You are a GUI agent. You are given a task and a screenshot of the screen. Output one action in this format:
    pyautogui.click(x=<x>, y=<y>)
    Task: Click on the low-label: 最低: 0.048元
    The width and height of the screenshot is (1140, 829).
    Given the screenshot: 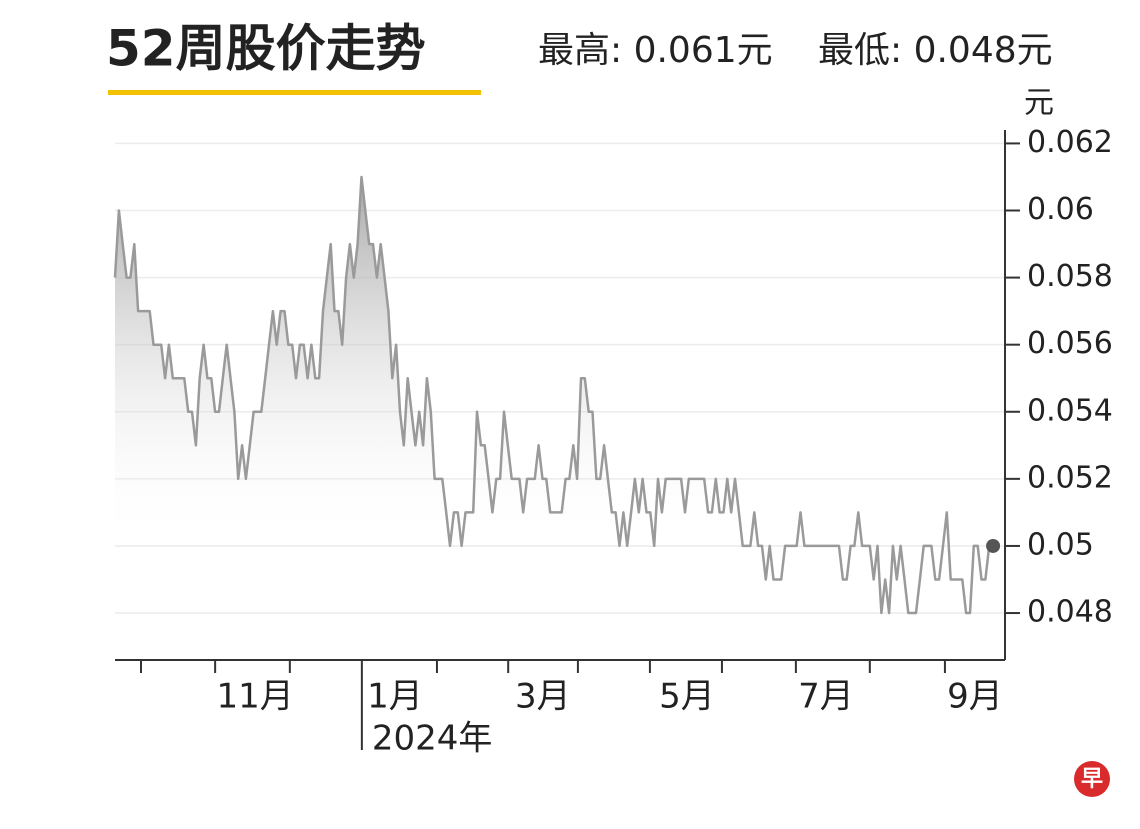 What is the action you would take?
    pyautogui.click(x=935, y=50)
    